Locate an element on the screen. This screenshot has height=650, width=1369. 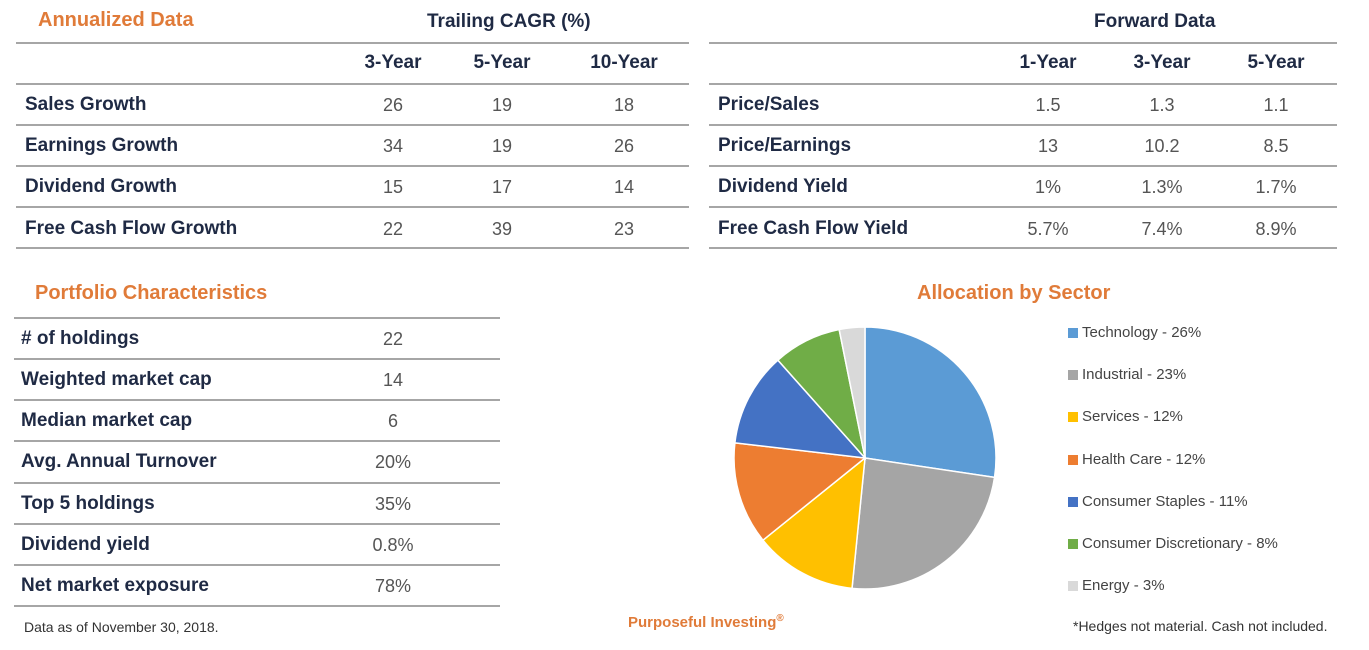
legend-label: Consumer Staples - 11% is located at coordinates (1165, 501).